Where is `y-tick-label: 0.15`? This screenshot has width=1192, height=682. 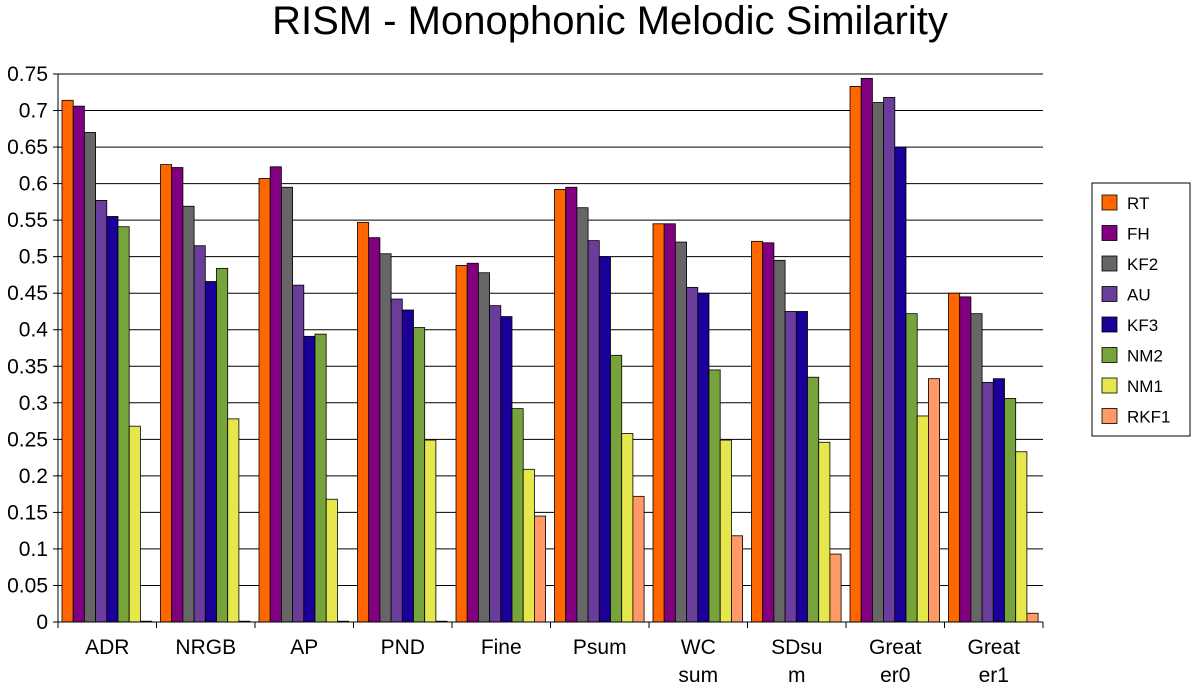 y-tick-label: 0.15 is located at coordinates (27, 512).